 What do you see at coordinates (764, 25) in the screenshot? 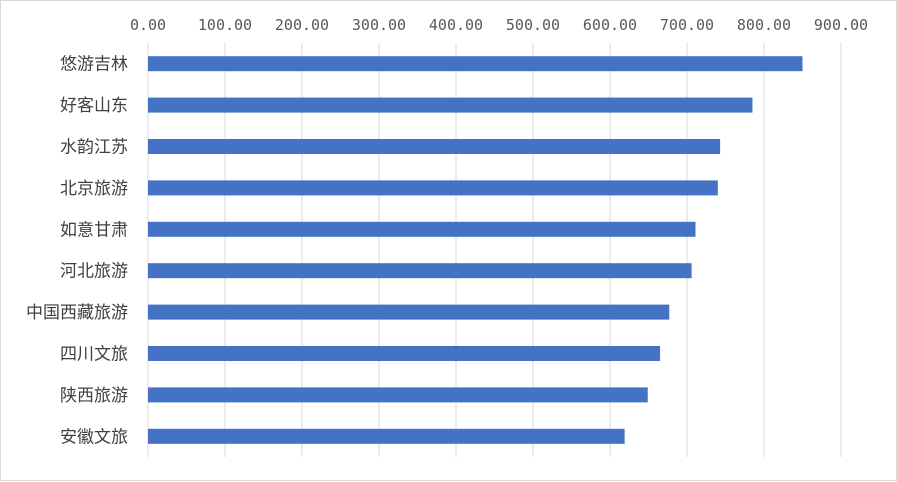
I see `x-tick-label: 800.00` at bounding box center [764, 25].